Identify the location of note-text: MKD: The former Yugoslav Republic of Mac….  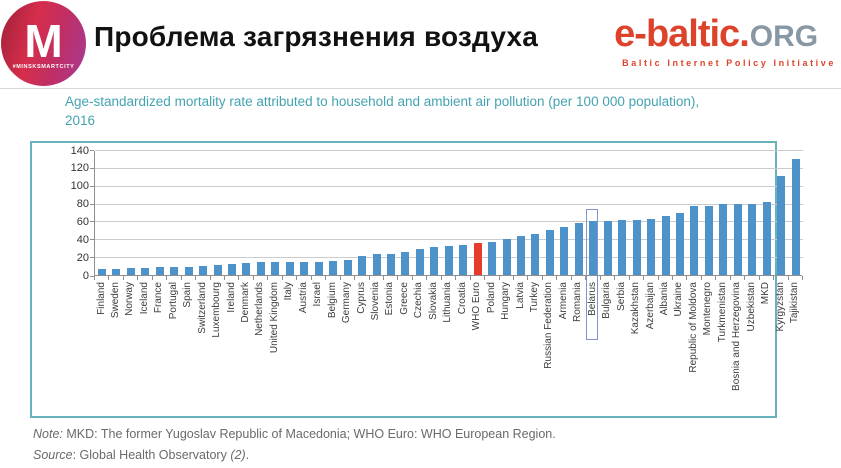
(309, 434).